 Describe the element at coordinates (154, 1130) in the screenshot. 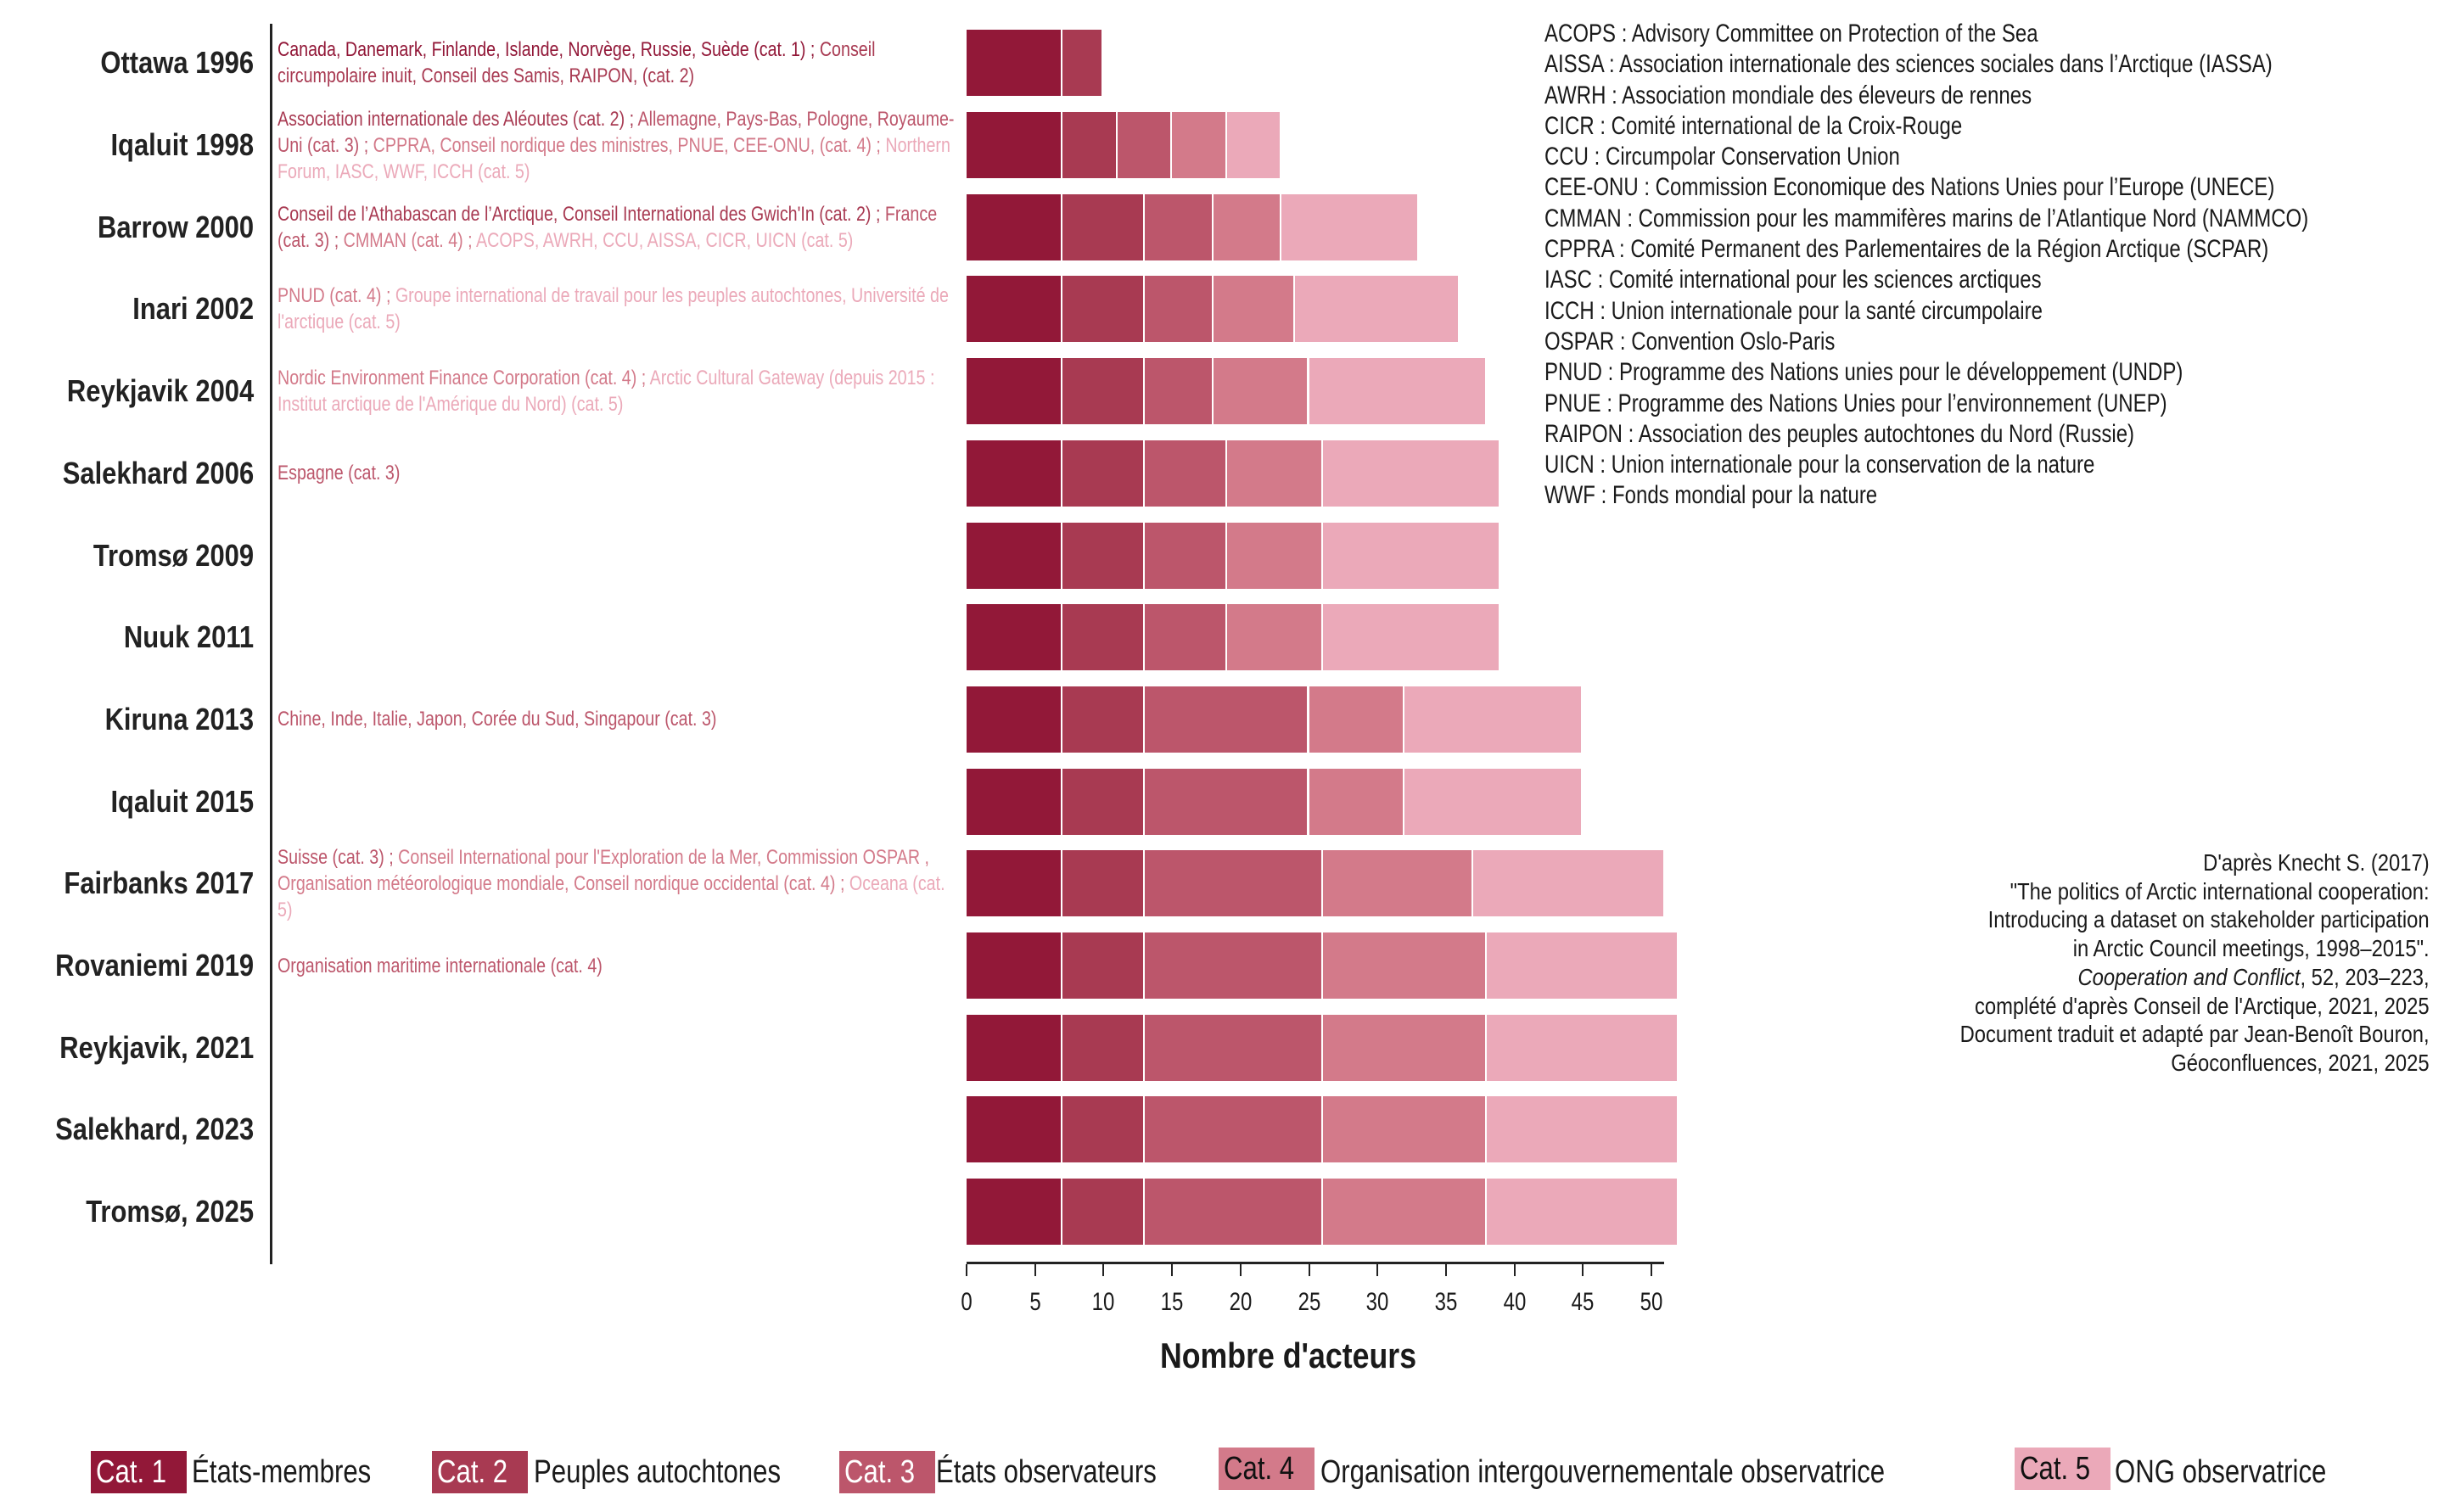

I see `row-label: Salekhard, 2023` at that location.